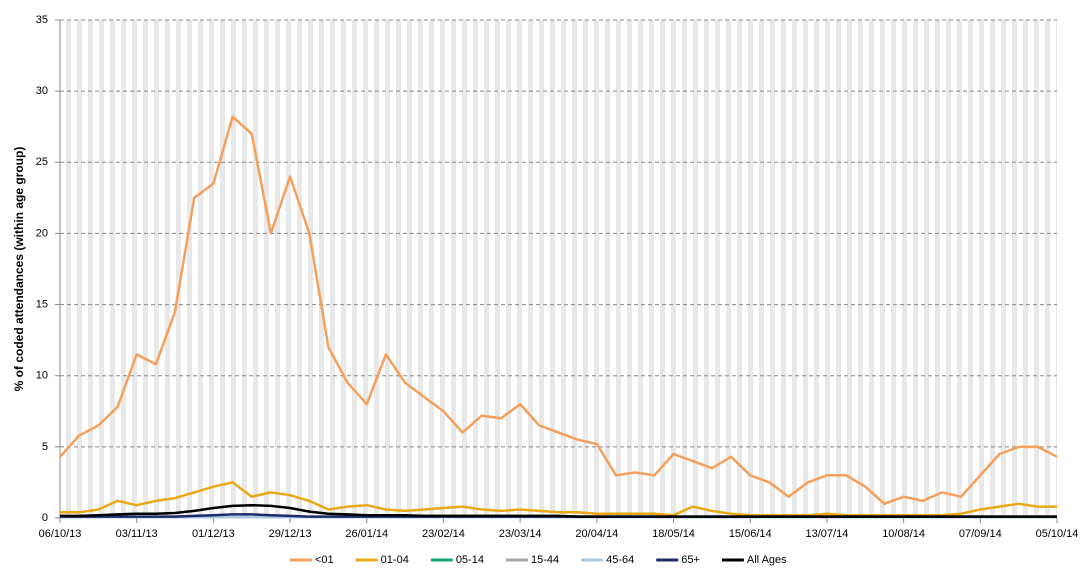 Image resolution: width=1089 pixels, height=569 pixels. I want to click on y-tick-label: 10, so click(42, 376).